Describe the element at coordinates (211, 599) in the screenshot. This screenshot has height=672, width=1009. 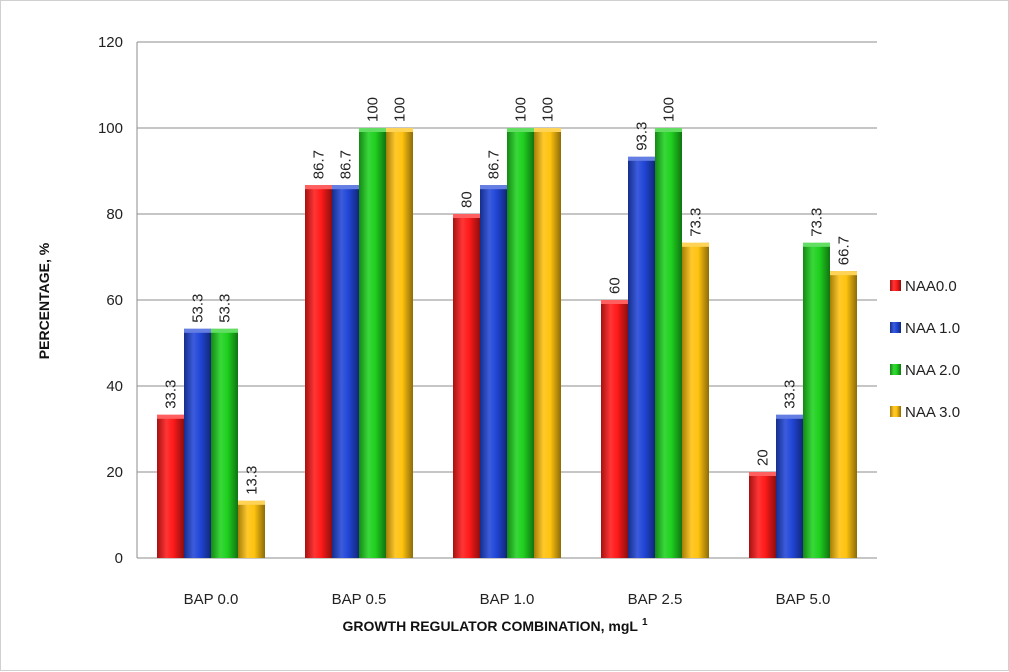
I see `x-tick-label: BAP 0.0` at that location.